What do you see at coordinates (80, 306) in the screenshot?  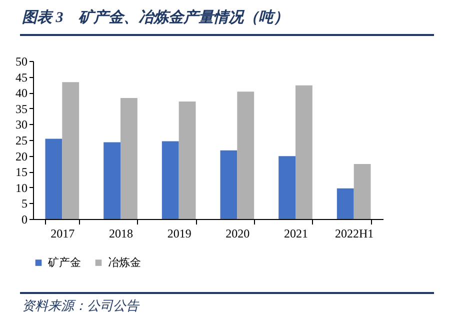 I see `text: 资料来源：公司公告` at bounding box center [80, 306].